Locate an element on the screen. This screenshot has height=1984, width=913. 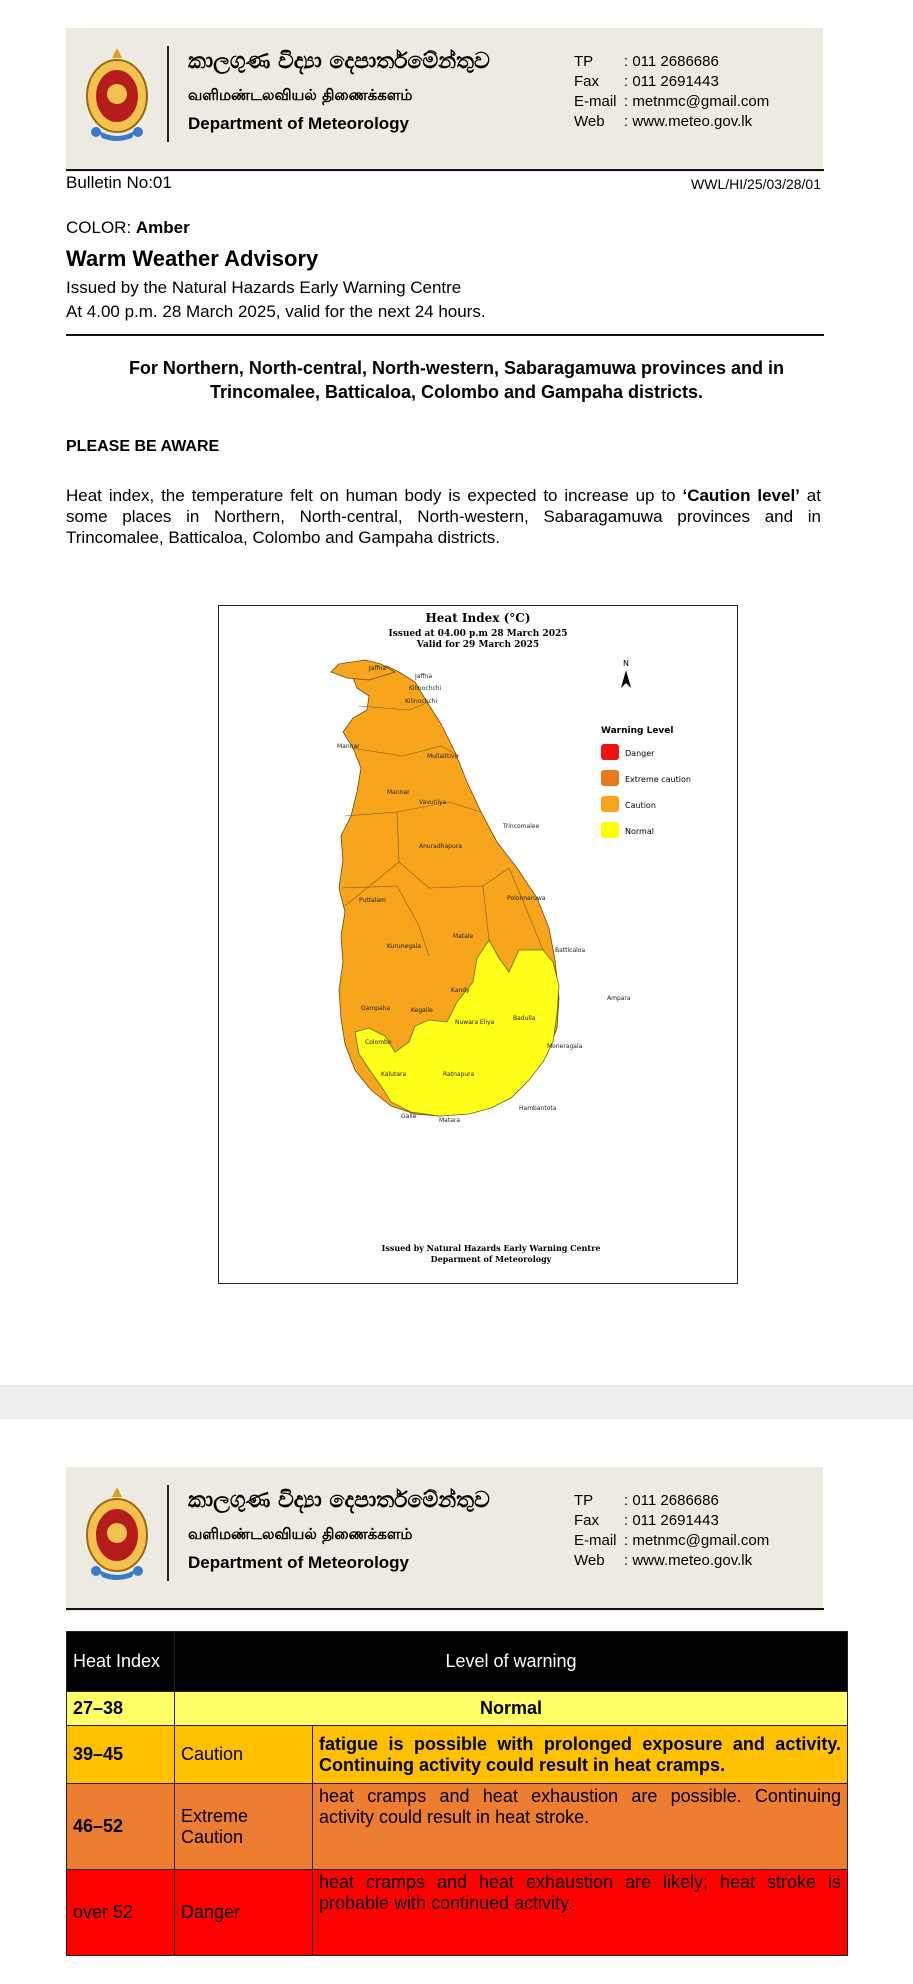
advisory-title: Warm Weather Advisory is located at coordinates (192, 258).